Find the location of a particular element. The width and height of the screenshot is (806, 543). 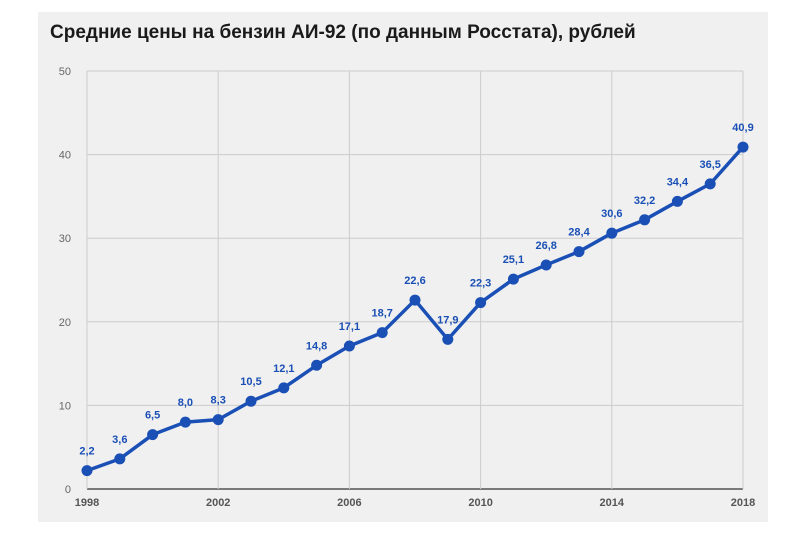

data-label: 28,4 is located at coordinates (579, 233).